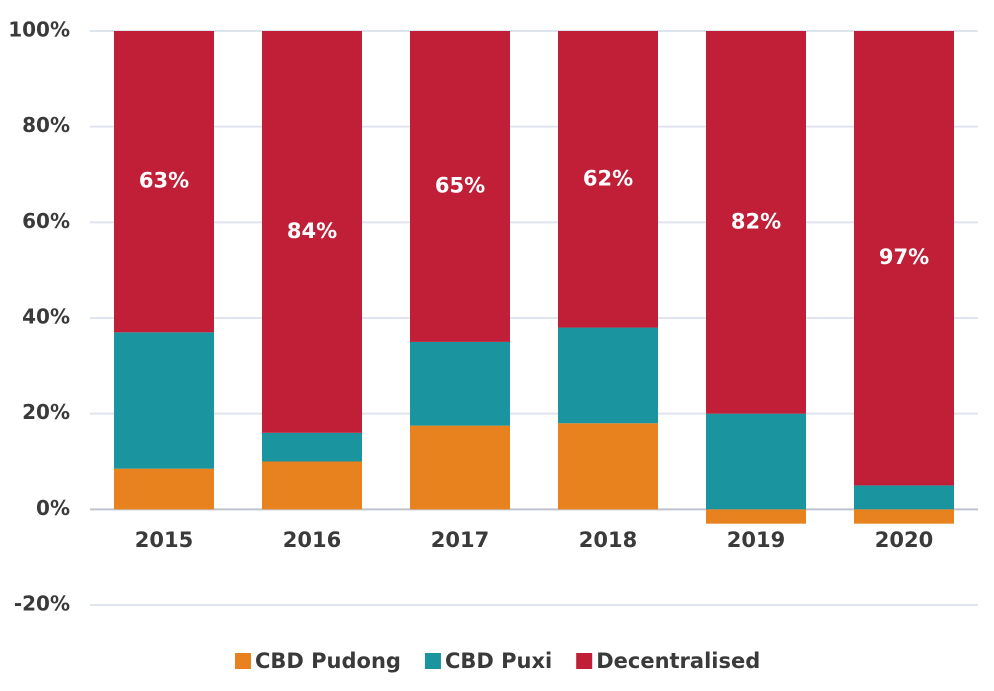  What do you see at coordinates (46, 412) in the screenshot?
I see `y-tick-label: 20%` at bounding box center [46, 412].